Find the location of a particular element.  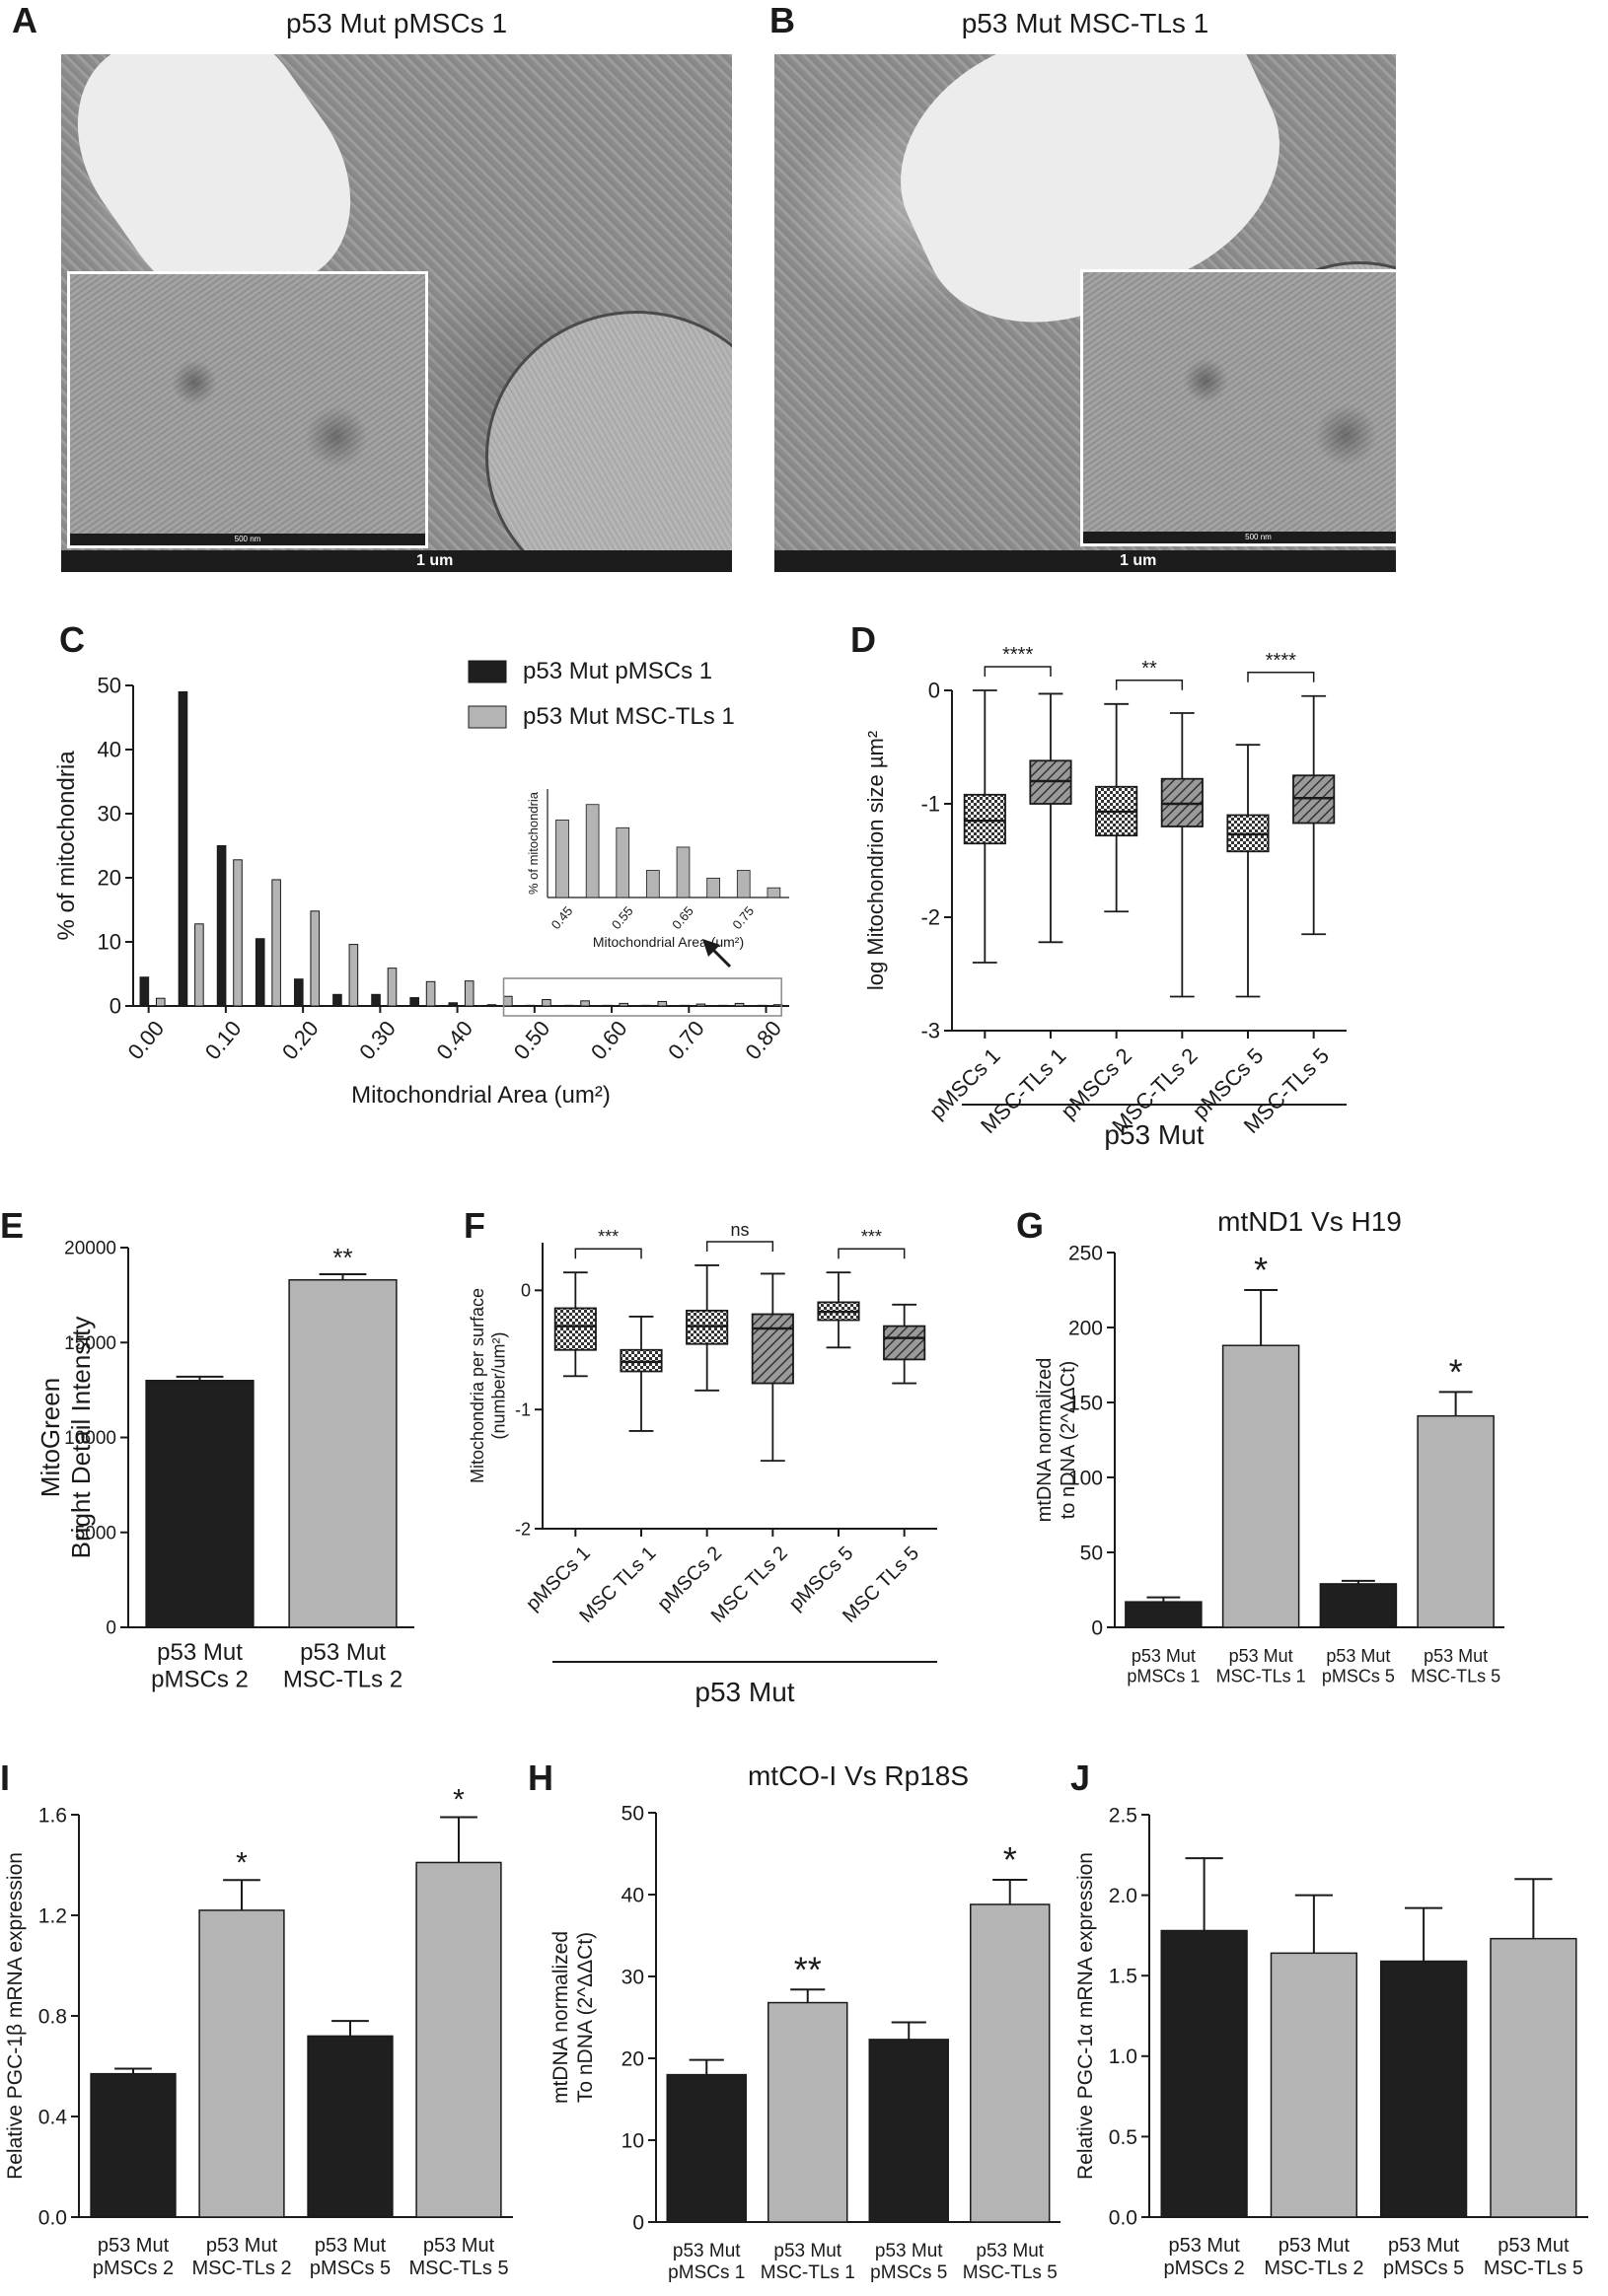

legend-label: p53 Mut MSC-TLs 1 is located at coordinates (629, 717).